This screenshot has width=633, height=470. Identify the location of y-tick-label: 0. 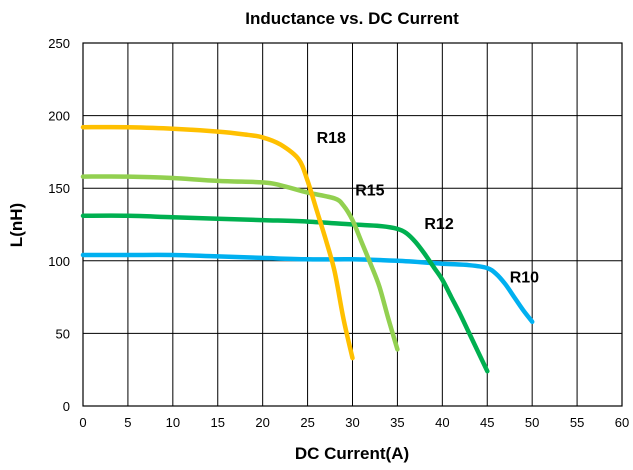
(66, 406).